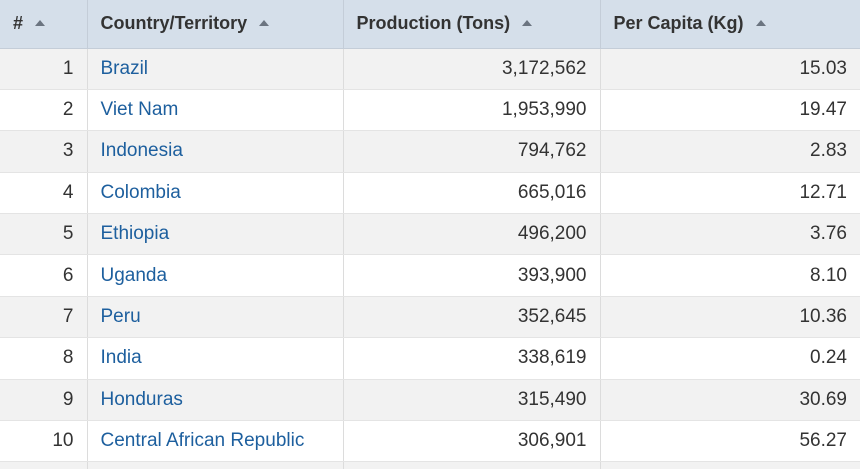  What do you see at coordinates (730, 151) in the screenshot?
I see `per-capita-cell: 2.83` at bounding box center [730, 151].